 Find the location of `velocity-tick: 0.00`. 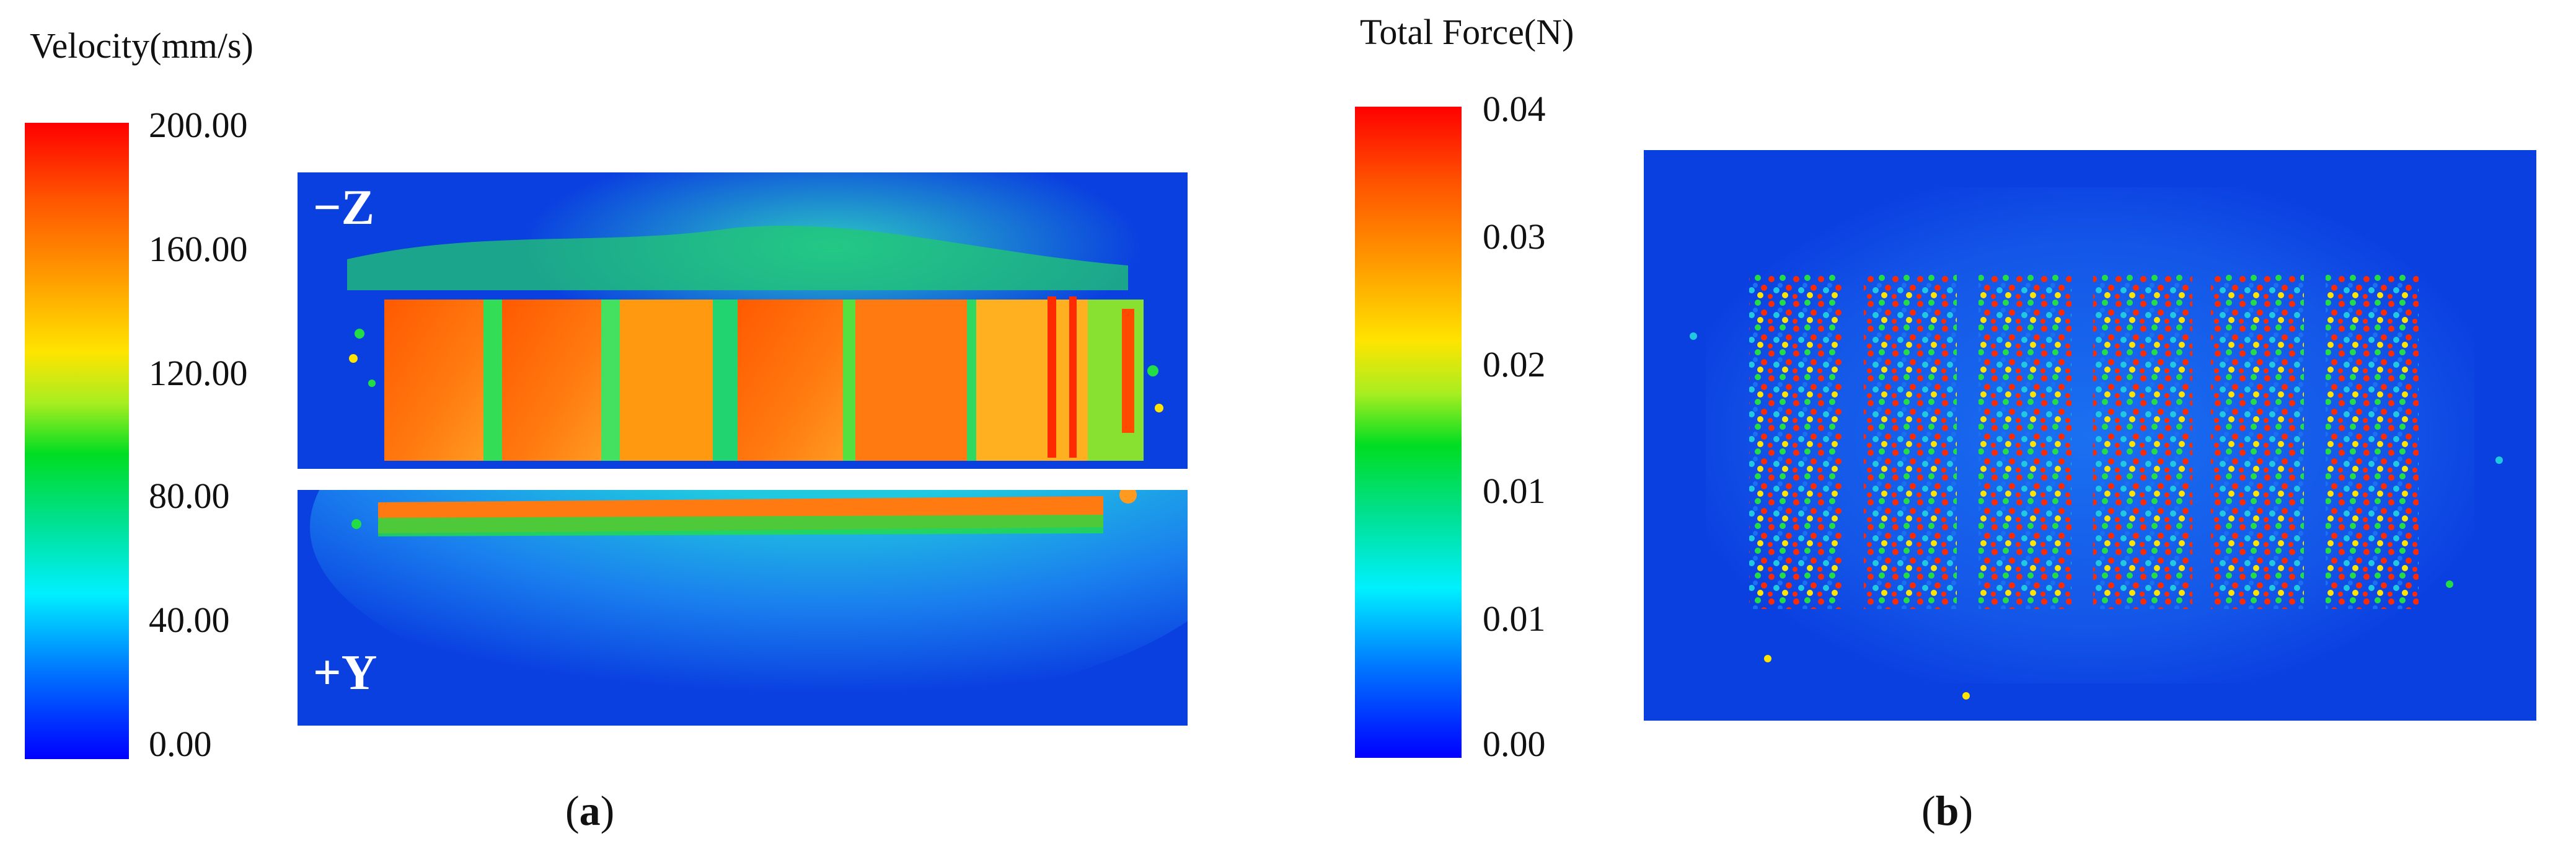

velocity-tick: 0.00 is located at coordinates (180, 744).